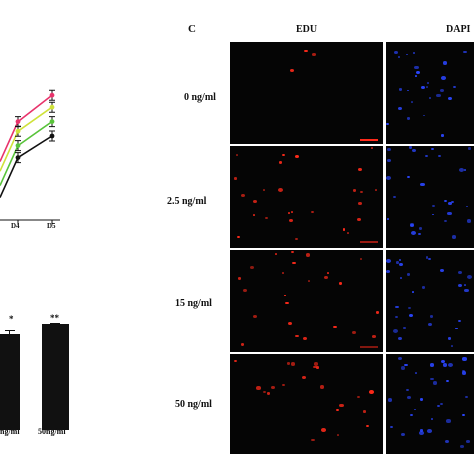 This screenshot has width=474, height=474. What do you see at coordinates (200, 97) in the screenshot?
I see `row-label: 0 ng/ml` at bounding box center [200, 97].